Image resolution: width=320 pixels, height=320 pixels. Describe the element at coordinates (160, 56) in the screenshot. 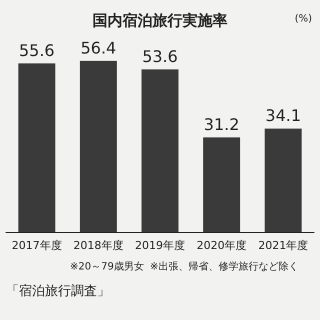

I see `data-label: 53.6` at that location.